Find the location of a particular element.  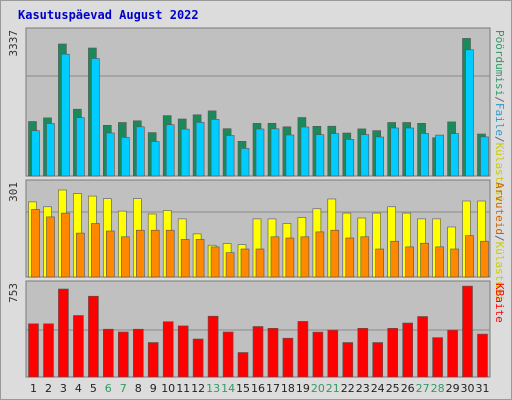

x-tick-label: 30 is located at coordinates (468, 388).